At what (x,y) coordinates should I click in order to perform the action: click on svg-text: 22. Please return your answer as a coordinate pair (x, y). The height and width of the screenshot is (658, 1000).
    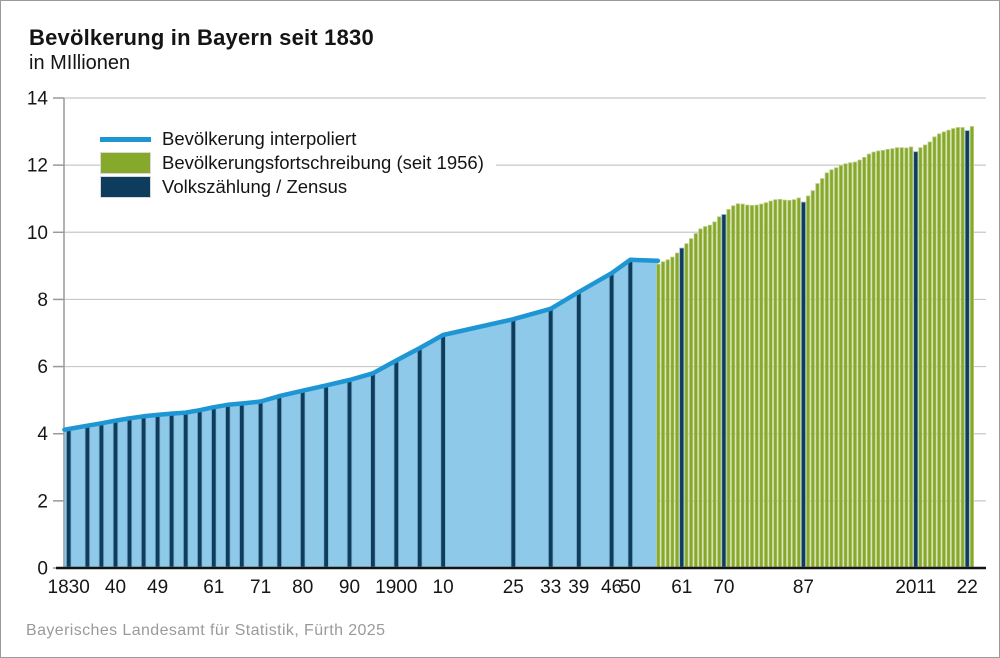
    Looking at the image, I should click on (967, 587).